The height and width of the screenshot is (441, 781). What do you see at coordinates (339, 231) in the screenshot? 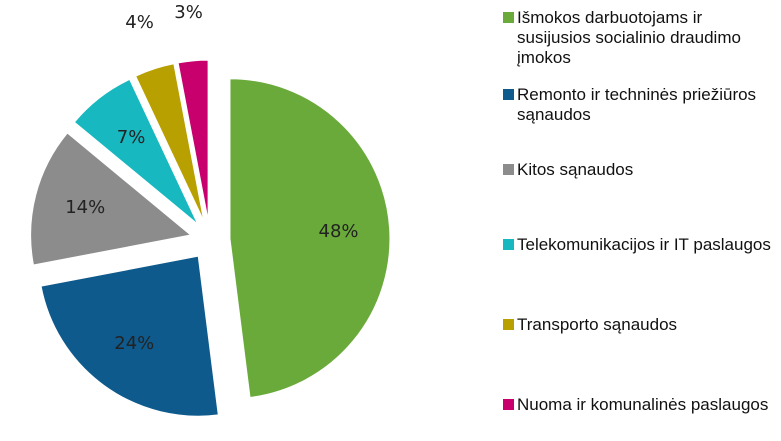
I see `data-label: 48%` at bounding box center [339, 231].